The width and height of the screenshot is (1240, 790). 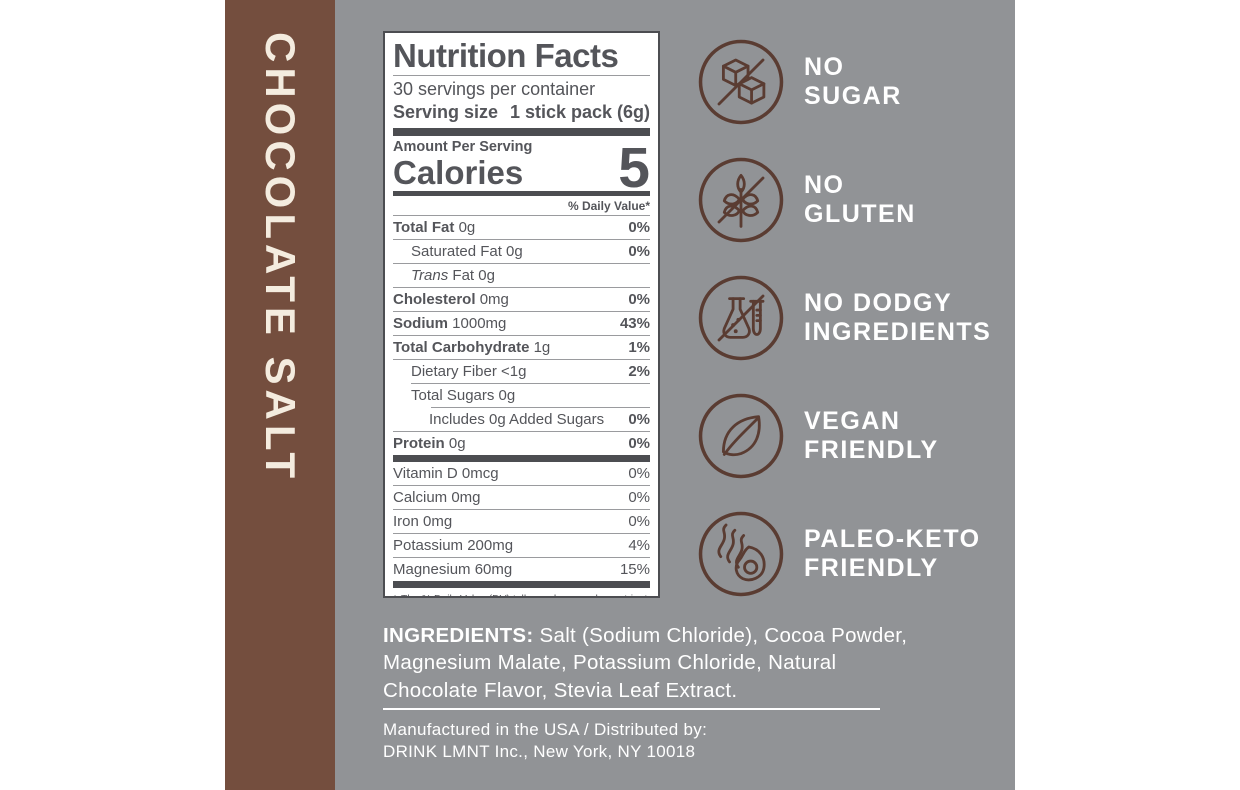 I want to click on nutrient-daily-value: 43%, so click(x=634, y=323).